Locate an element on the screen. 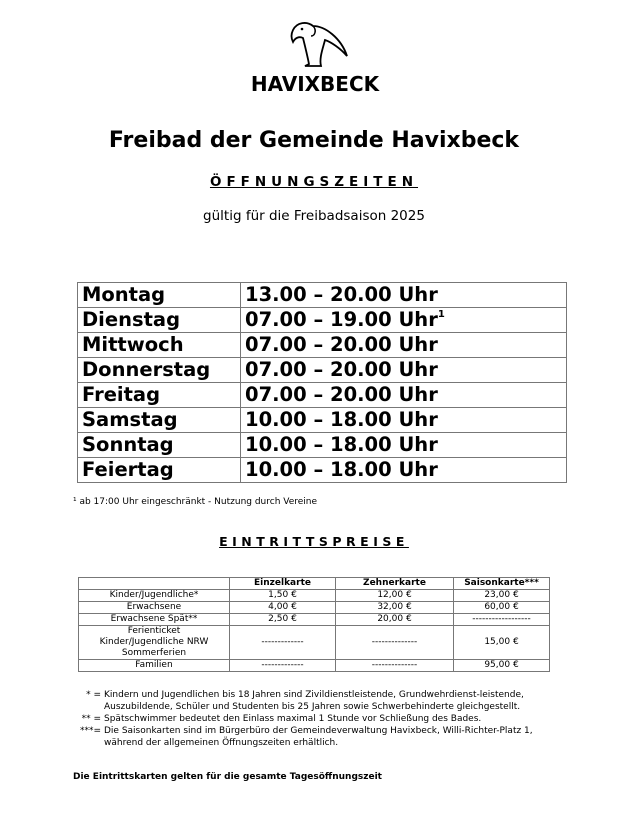 The image size is (628, 830). price-cell: 15,00 € is located at coordinates (501, 642).